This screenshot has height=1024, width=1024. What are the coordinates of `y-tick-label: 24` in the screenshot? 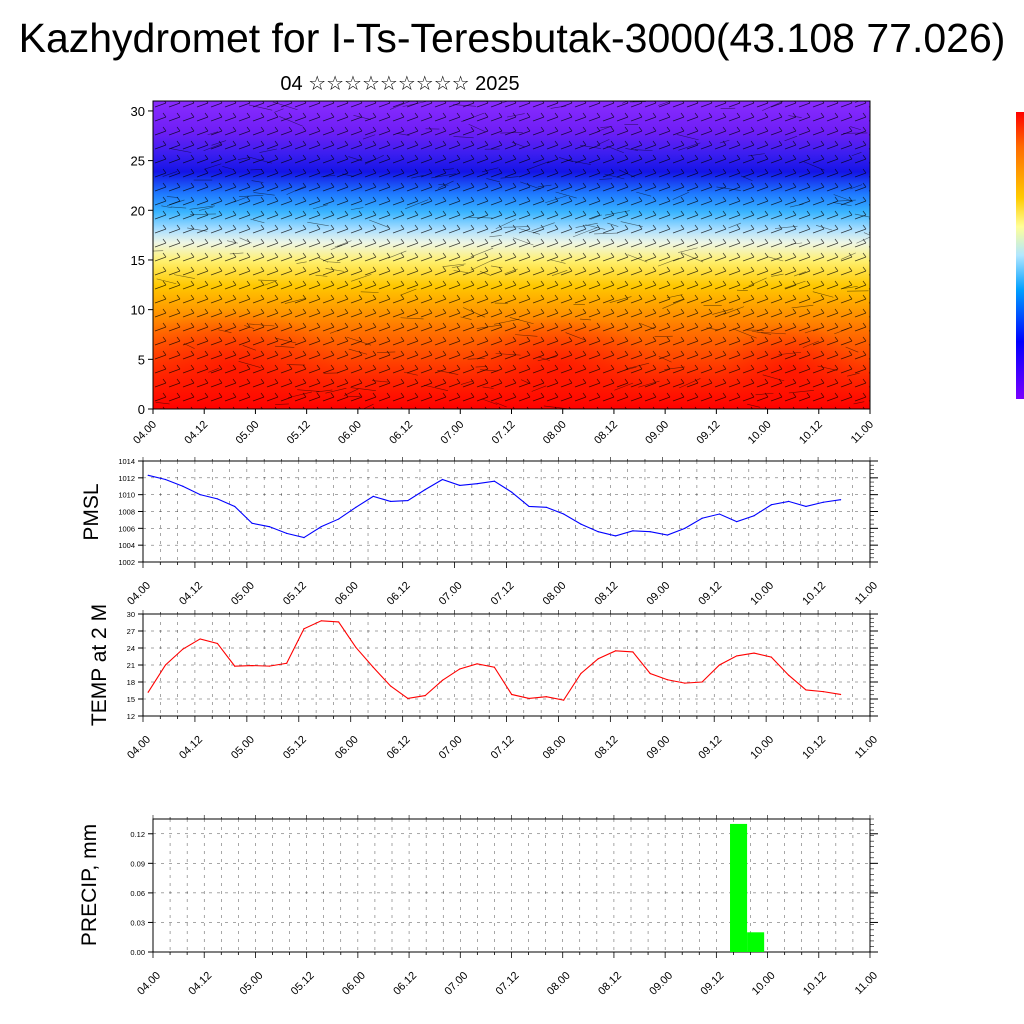 It's located at (131, 648).